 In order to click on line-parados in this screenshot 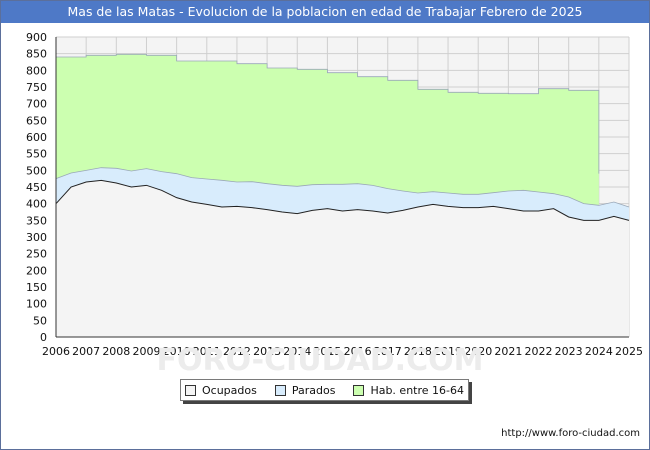, I will do `click(342, 187)`.